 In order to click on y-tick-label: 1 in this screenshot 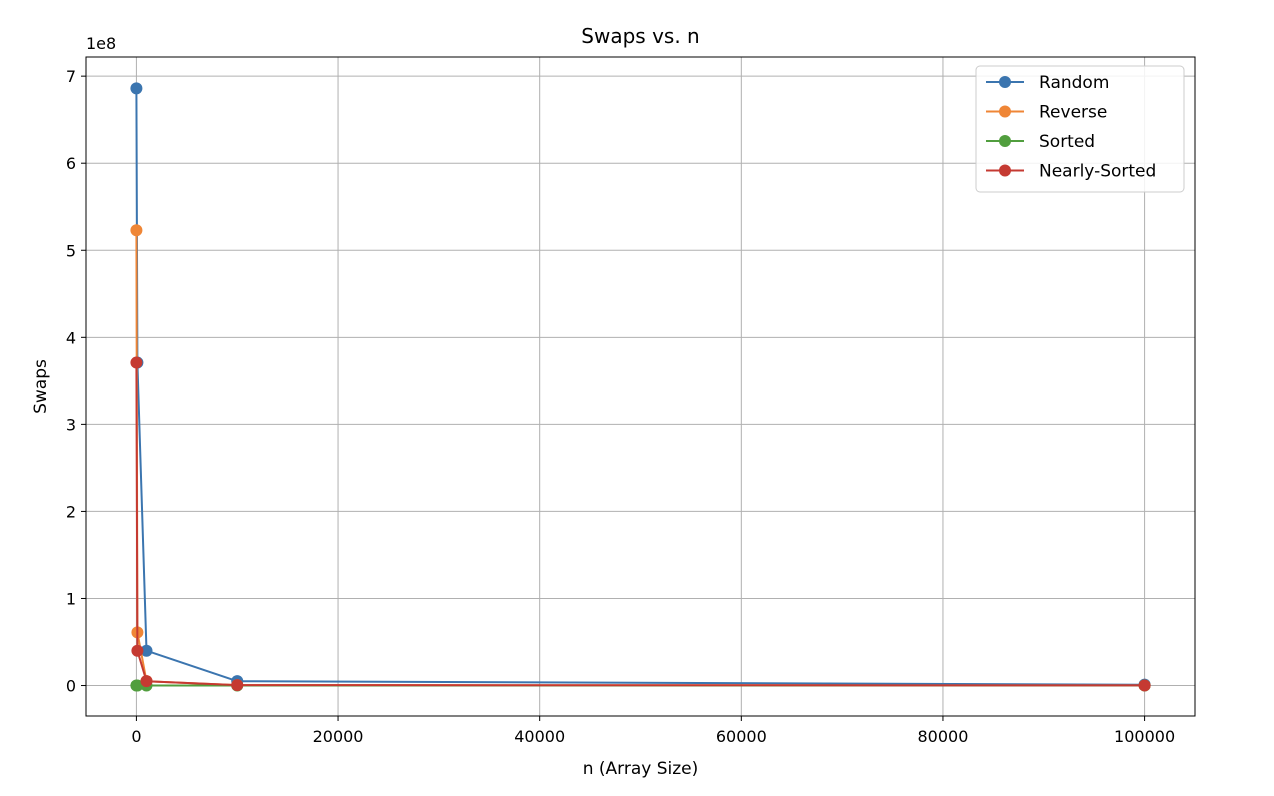, I will do `click(71, 598)`.